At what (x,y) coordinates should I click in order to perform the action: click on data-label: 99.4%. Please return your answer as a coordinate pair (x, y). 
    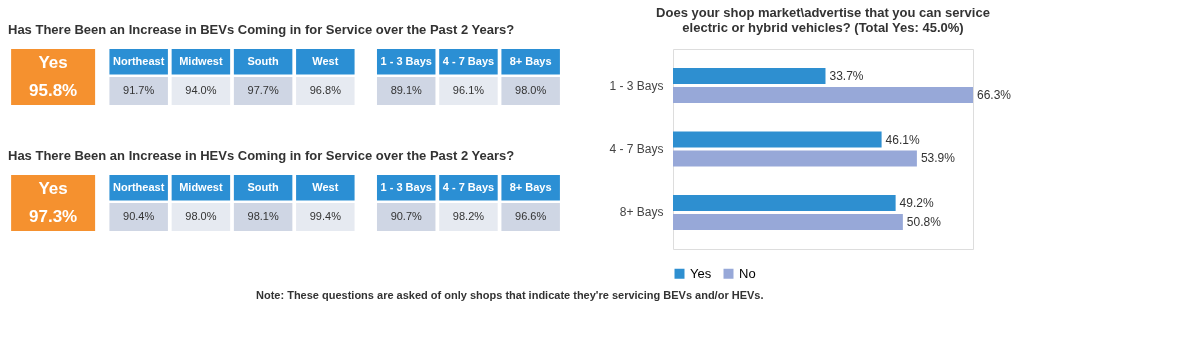
    Looking at the image, I should click on (325, 216).